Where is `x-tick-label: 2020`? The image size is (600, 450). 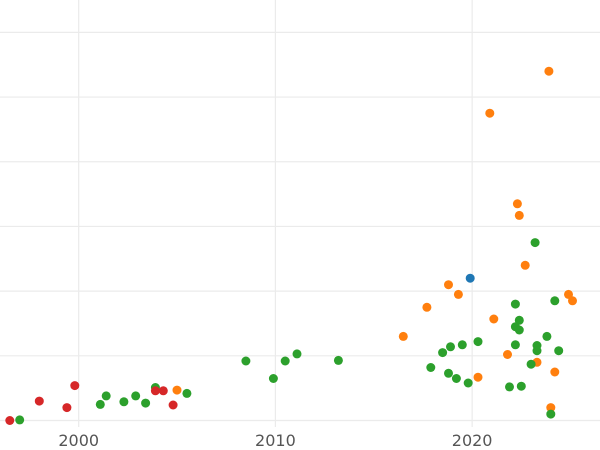
x-tick-label: 2020 is located at coordinates (472, 440).